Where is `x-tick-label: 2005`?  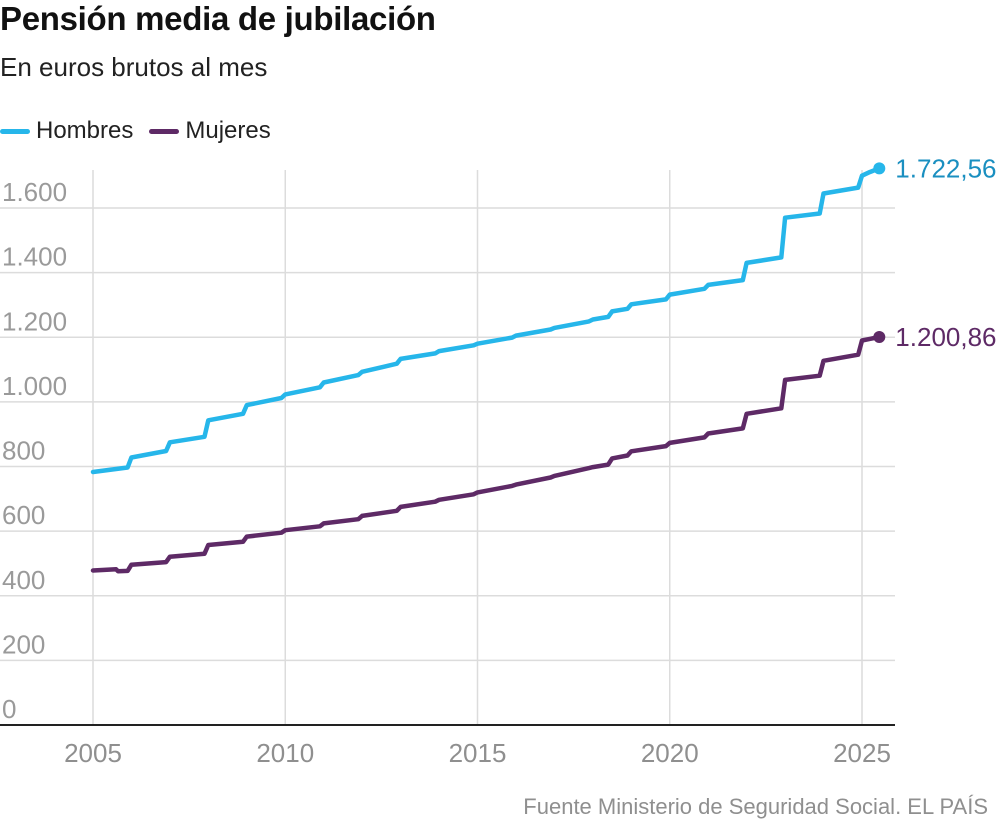 x-tick-label: 2005 is located at coordinates (93, 753).